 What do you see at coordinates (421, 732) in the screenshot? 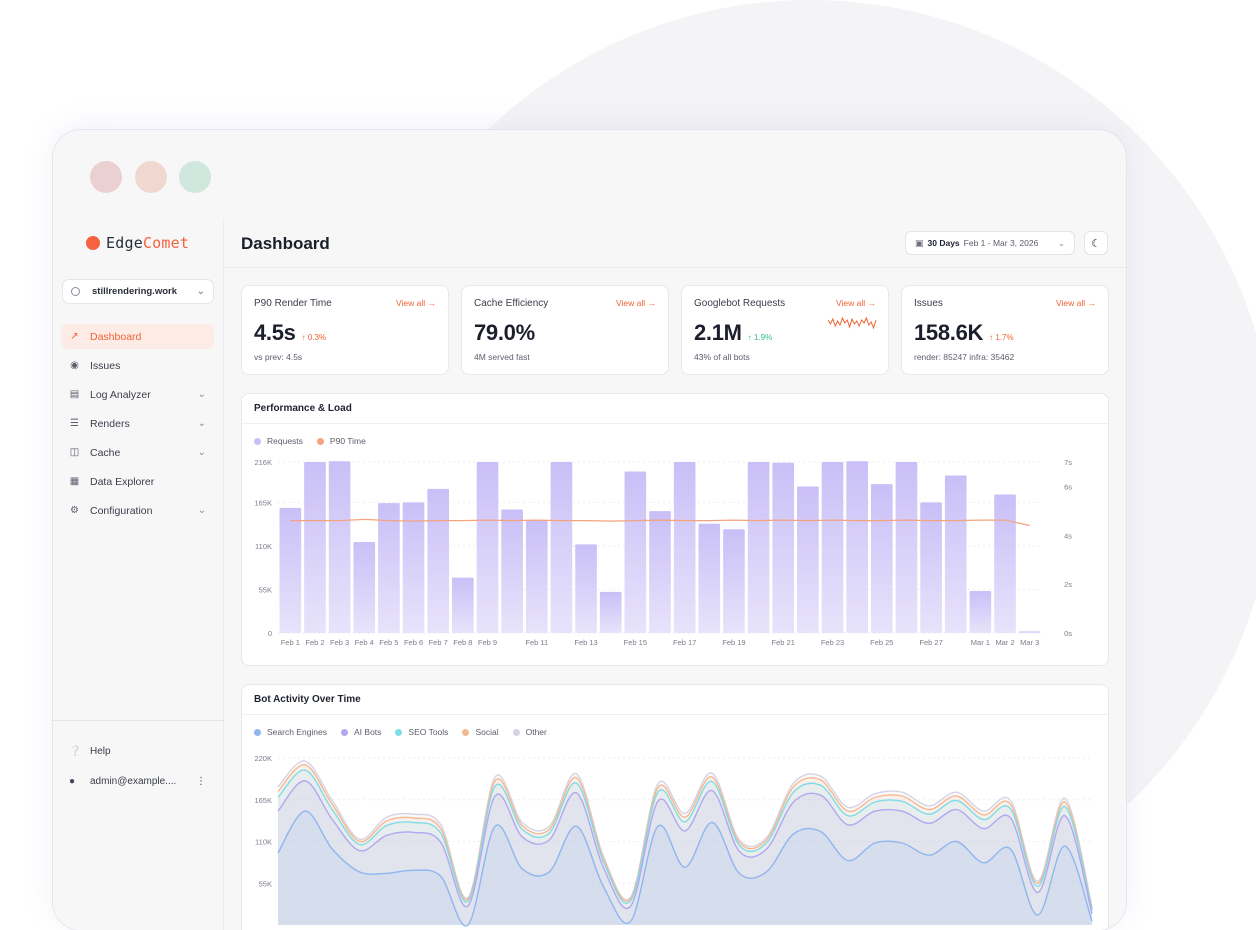
I see `legend-item: SEO Tools` at bounding box center [421, 732].